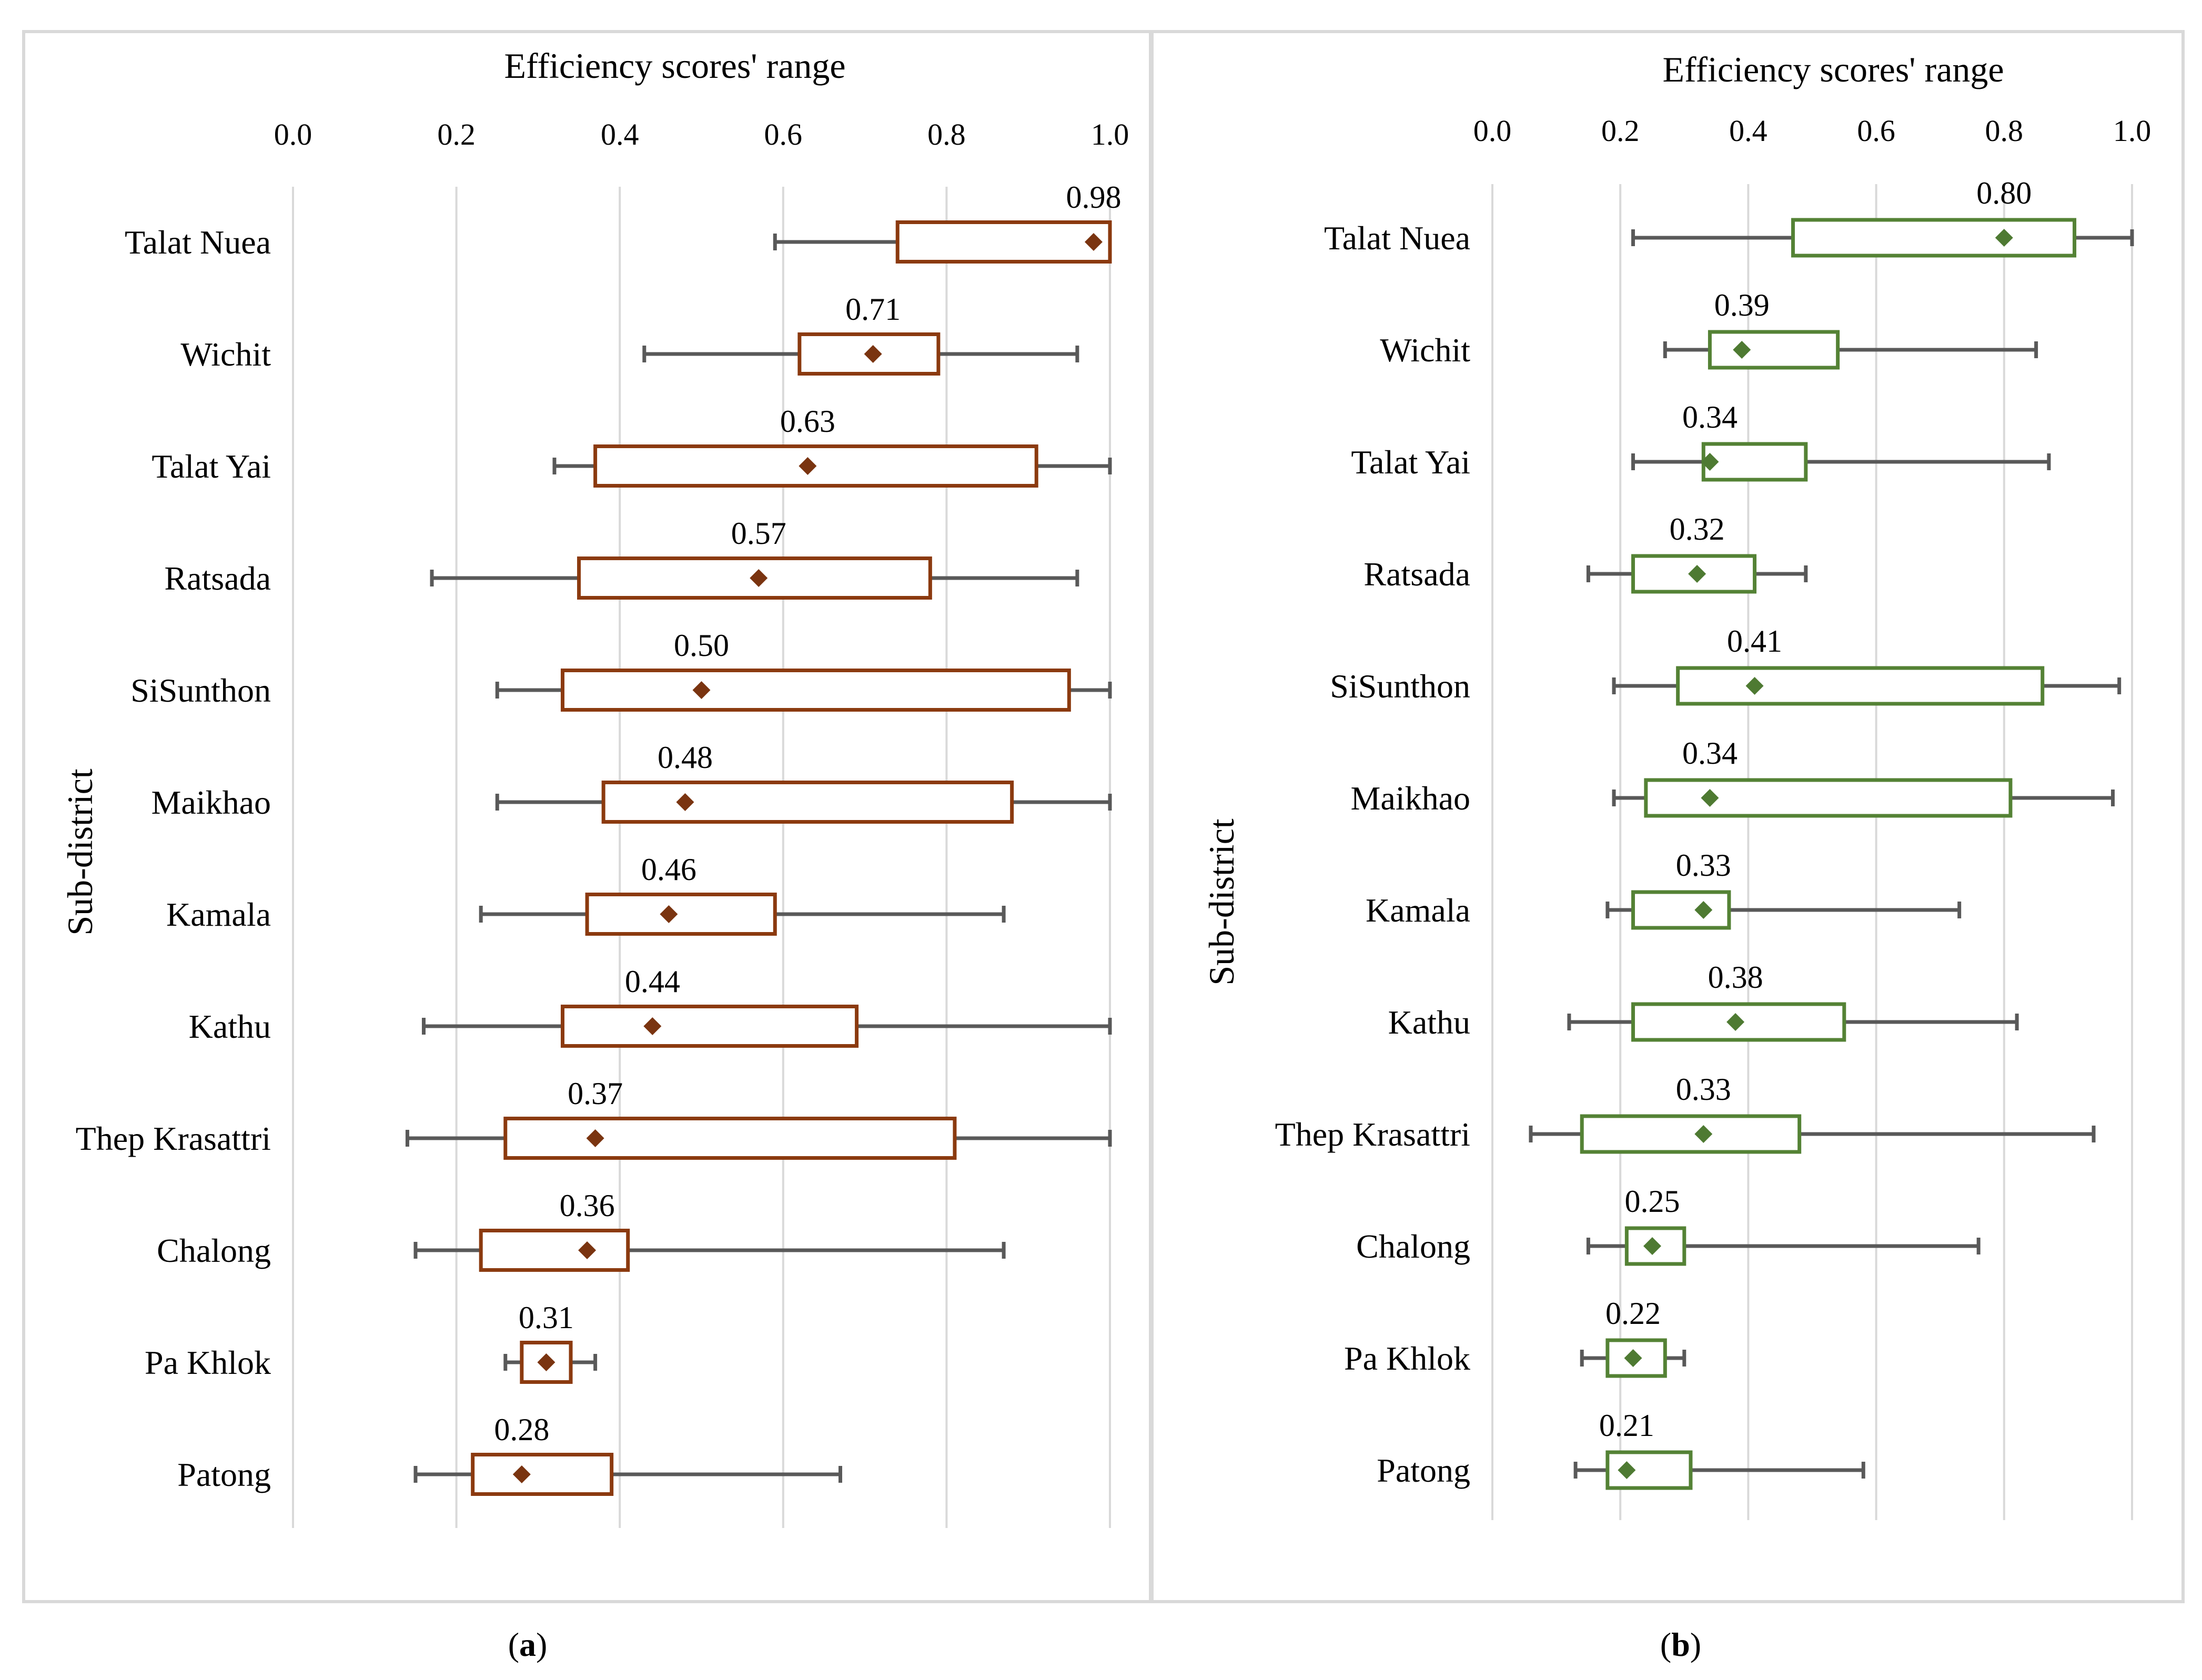  What do you see at coordinates (1754, 641) in the screenshot?
I see `mean-label-b-sisunthon: 0.41` at bounding box center [1754, 641].